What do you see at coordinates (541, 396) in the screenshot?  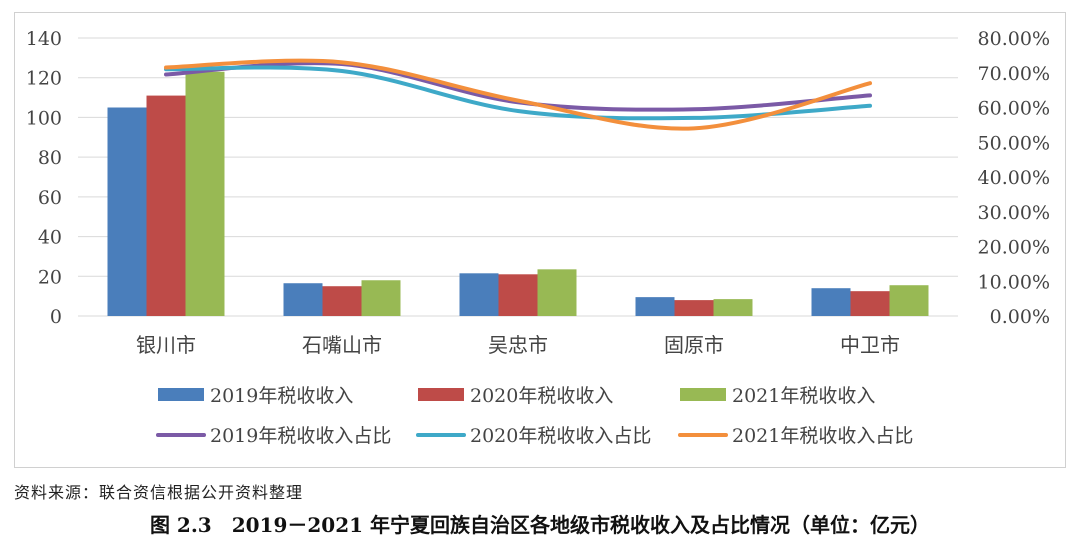 I see `legend-label: 2020年税收收入` at bounding box center [541, 396].